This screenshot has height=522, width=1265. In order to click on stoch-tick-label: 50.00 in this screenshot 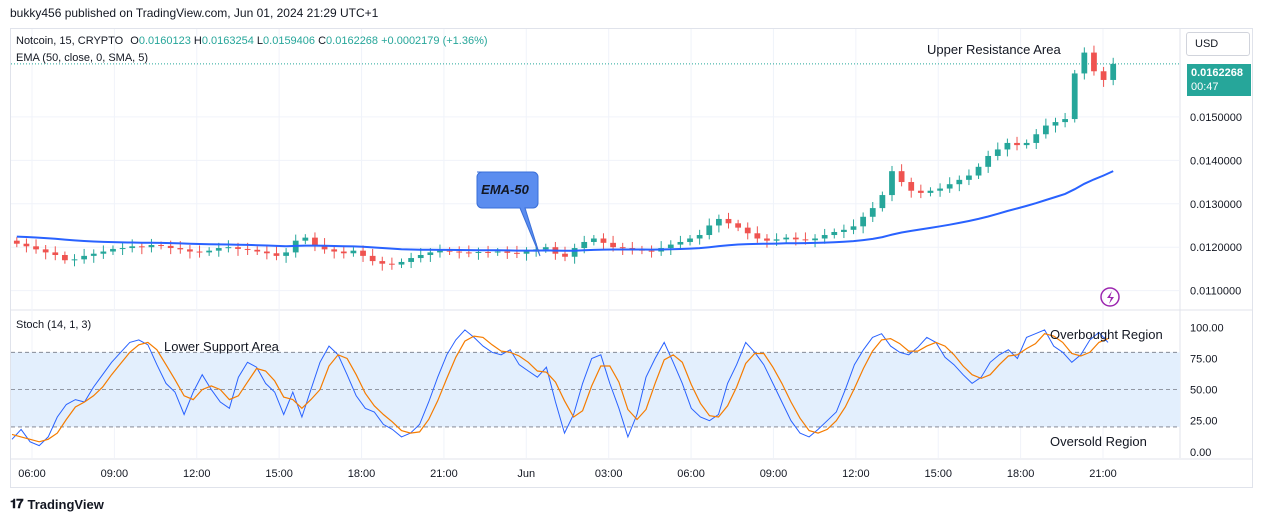, I will do `click(1204, 391)`.